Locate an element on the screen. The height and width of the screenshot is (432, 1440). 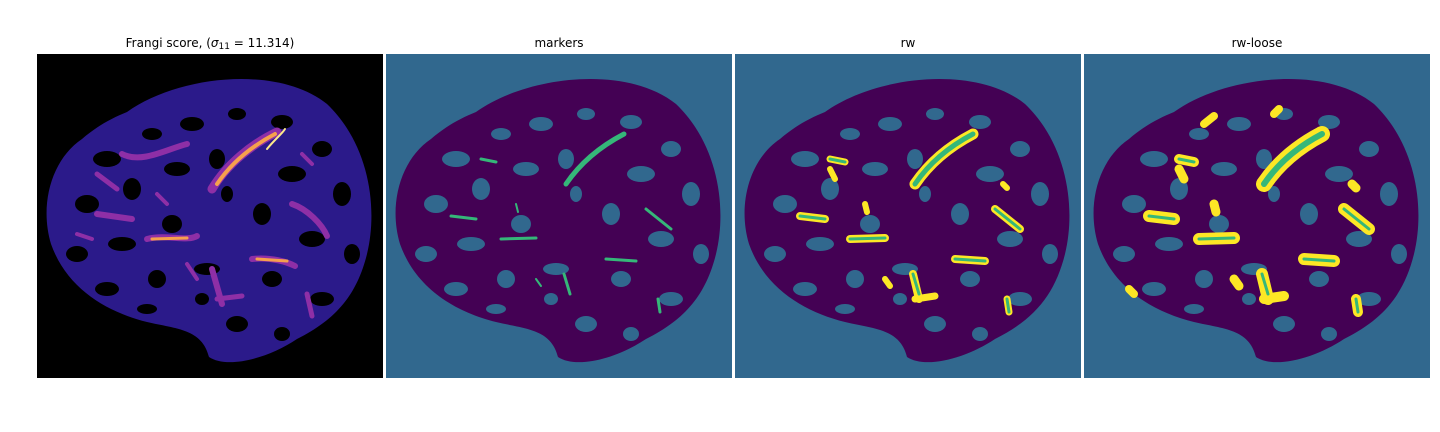
frangi-tissue is located at coordinates (209, 221).